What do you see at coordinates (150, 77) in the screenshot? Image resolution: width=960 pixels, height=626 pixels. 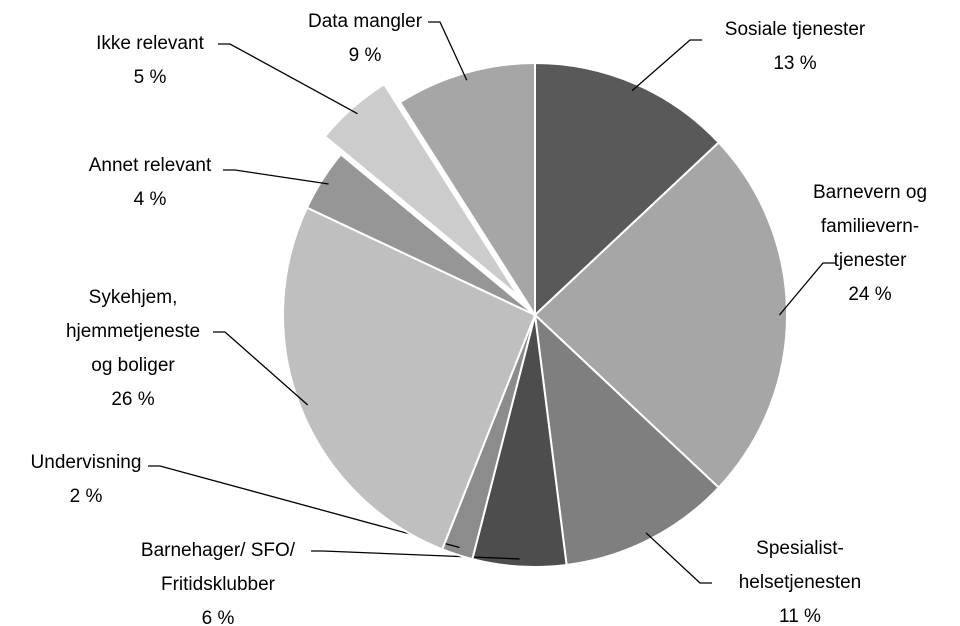 I see `value-label: 5 %` at bounding box center [150, 77].